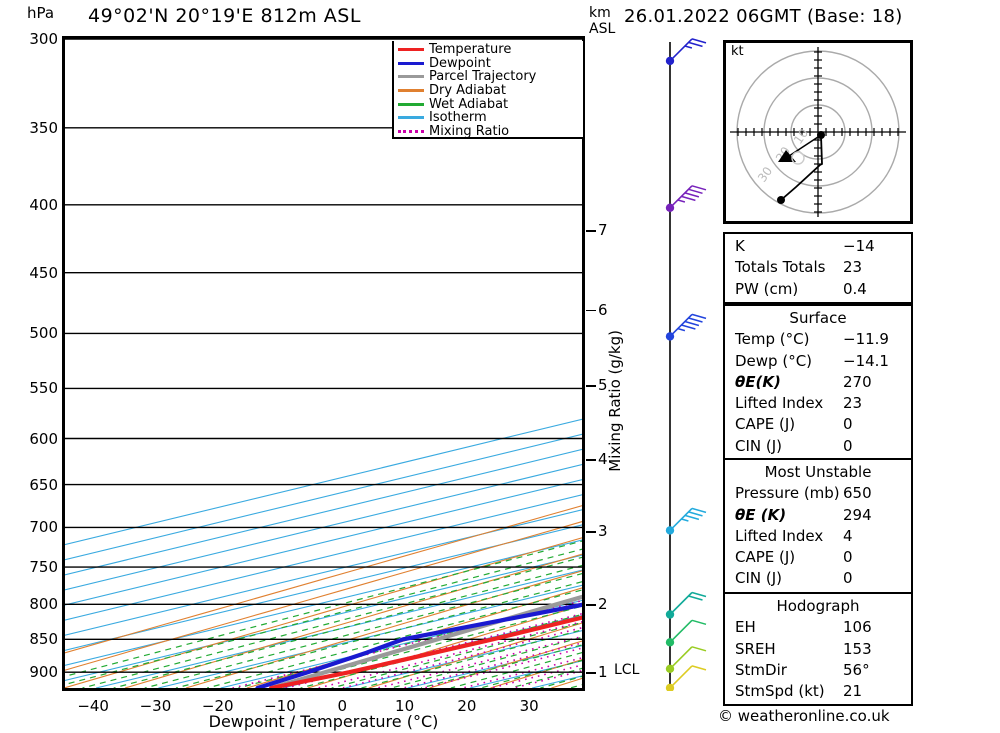  What do you see at coordinates (765, 557) in the screenshot?
I see `data-row-key: CAPE (J)` at bounding box center [765, 557].